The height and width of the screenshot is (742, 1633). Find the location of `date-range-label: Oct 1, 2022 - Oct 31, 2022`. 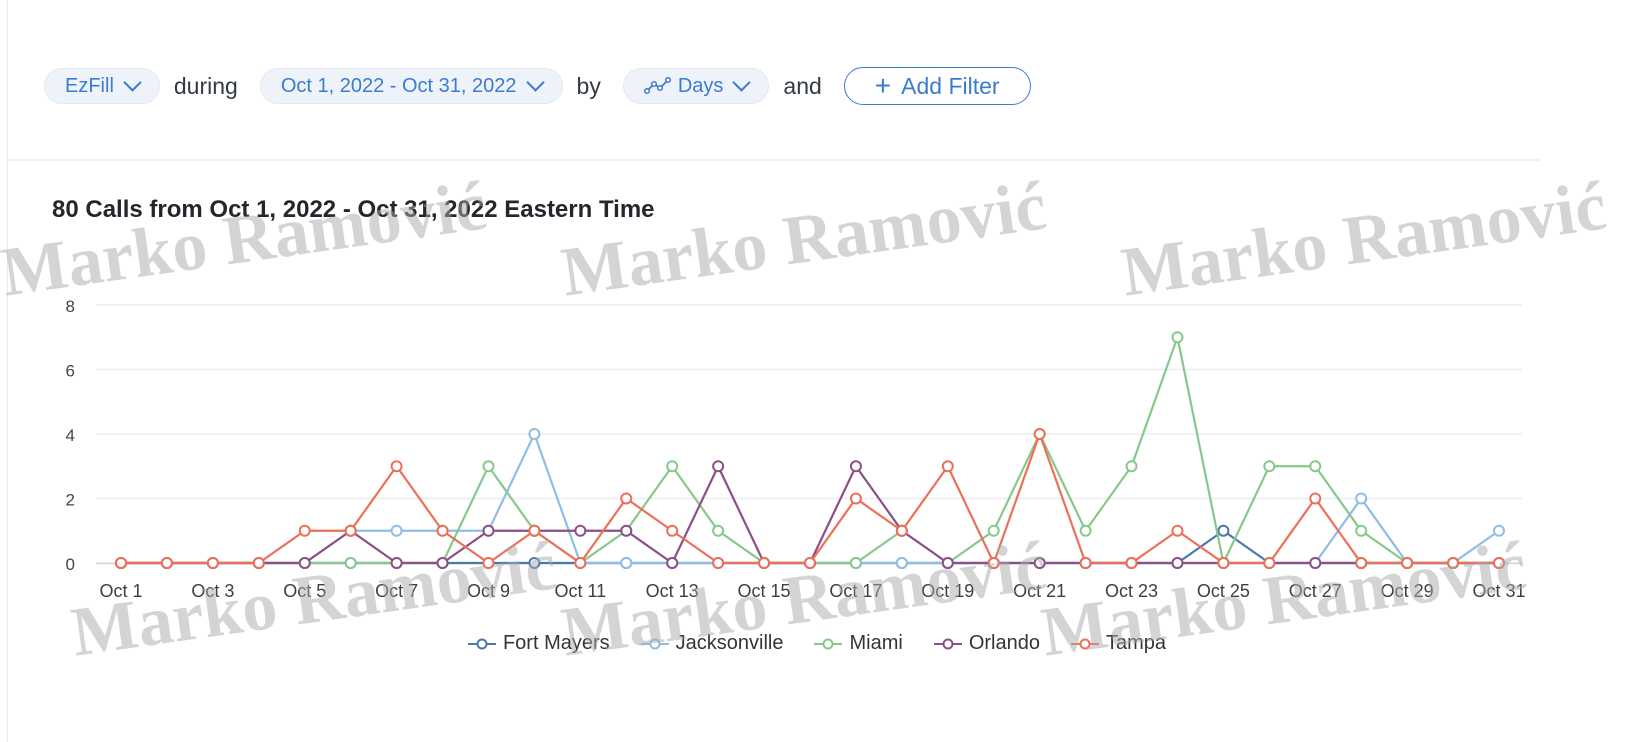

date-range-label: Oct 1, 2022 - Oct 31, 2022 is located at coordinates (398, 85).